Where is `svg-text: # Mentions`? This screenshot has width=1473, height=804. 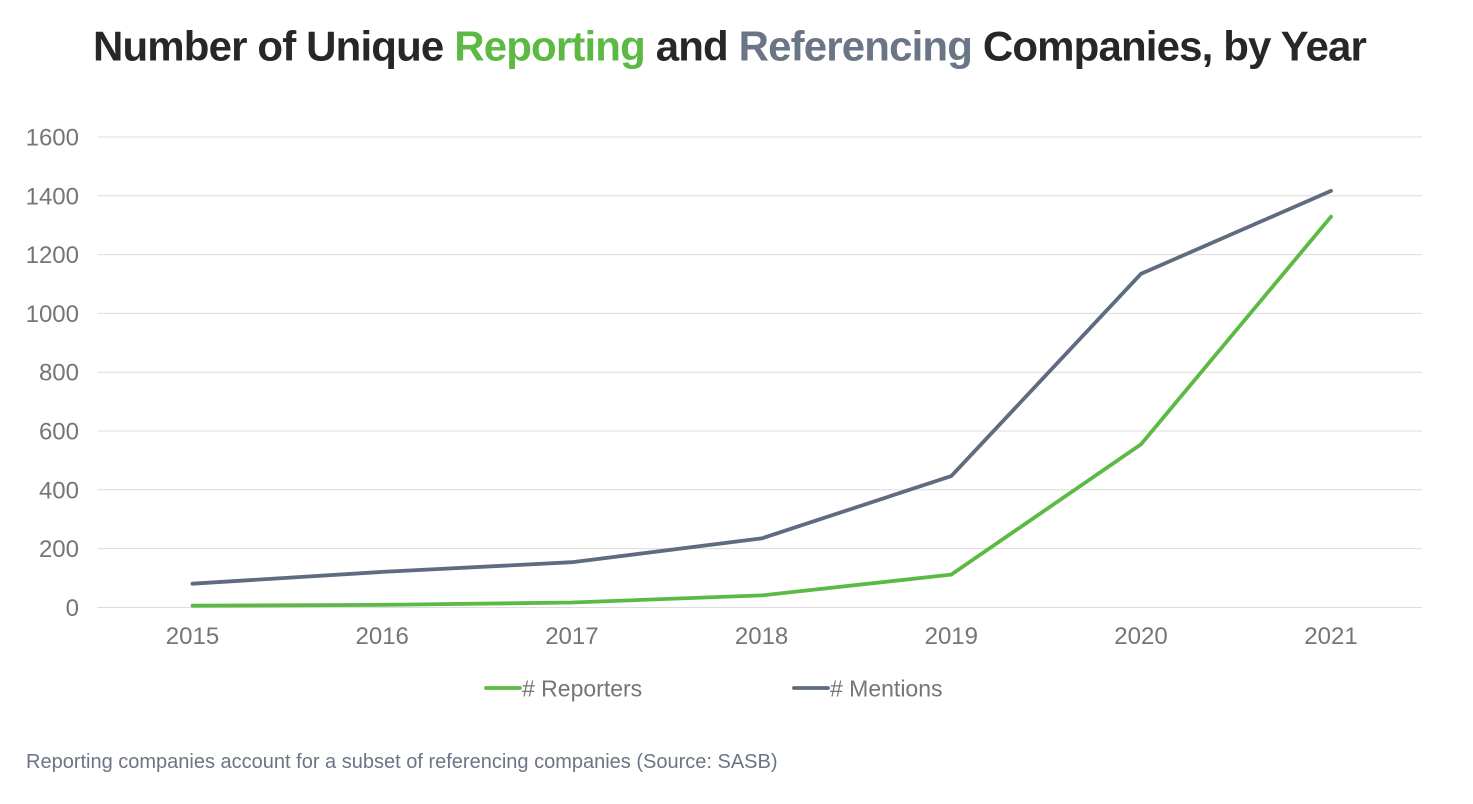
svg-text: # Mentions is located at coordinates (886, 689).